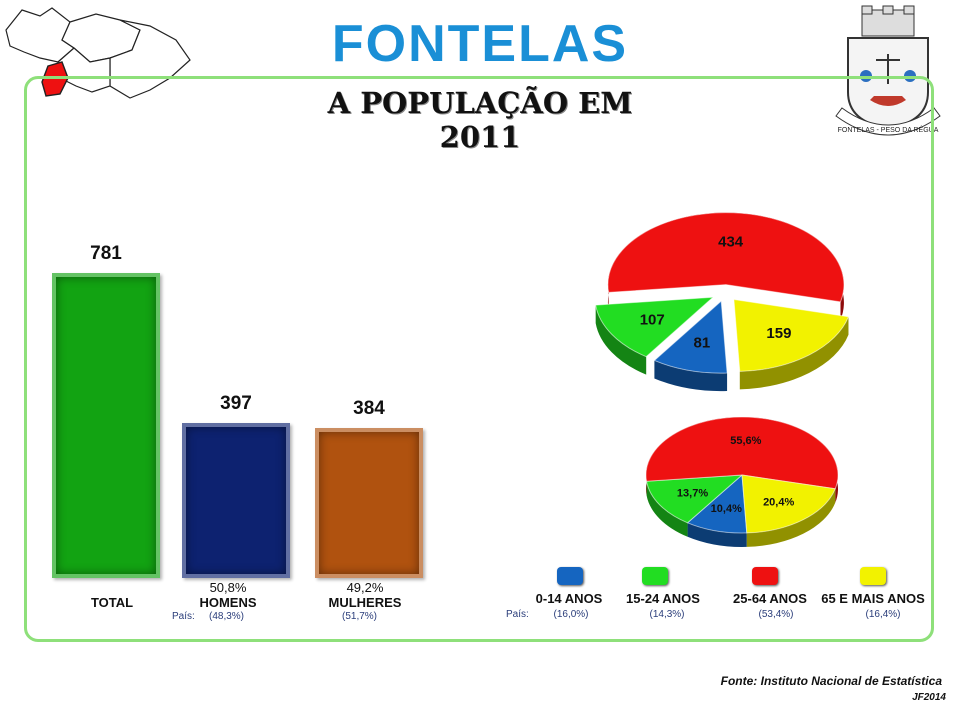  I want to click on legend-label: 25-64 ANOS, so click(770, 598).